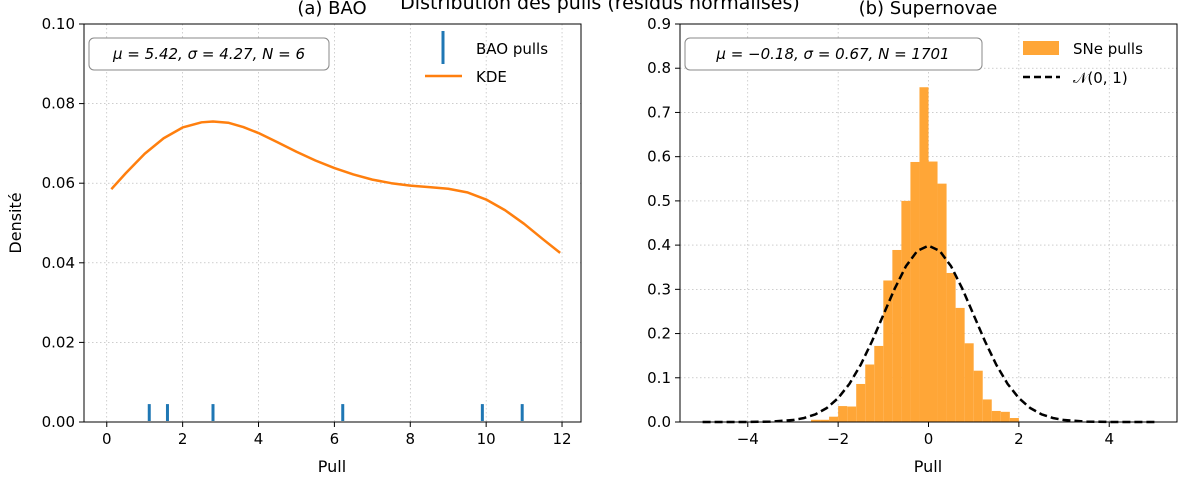 This screenshot has height=480, width=1200. What do you see at coordinates (58, 104) in the screenshot?
I see `y-tick-label: 0.08` at bounding box center [58, 104].